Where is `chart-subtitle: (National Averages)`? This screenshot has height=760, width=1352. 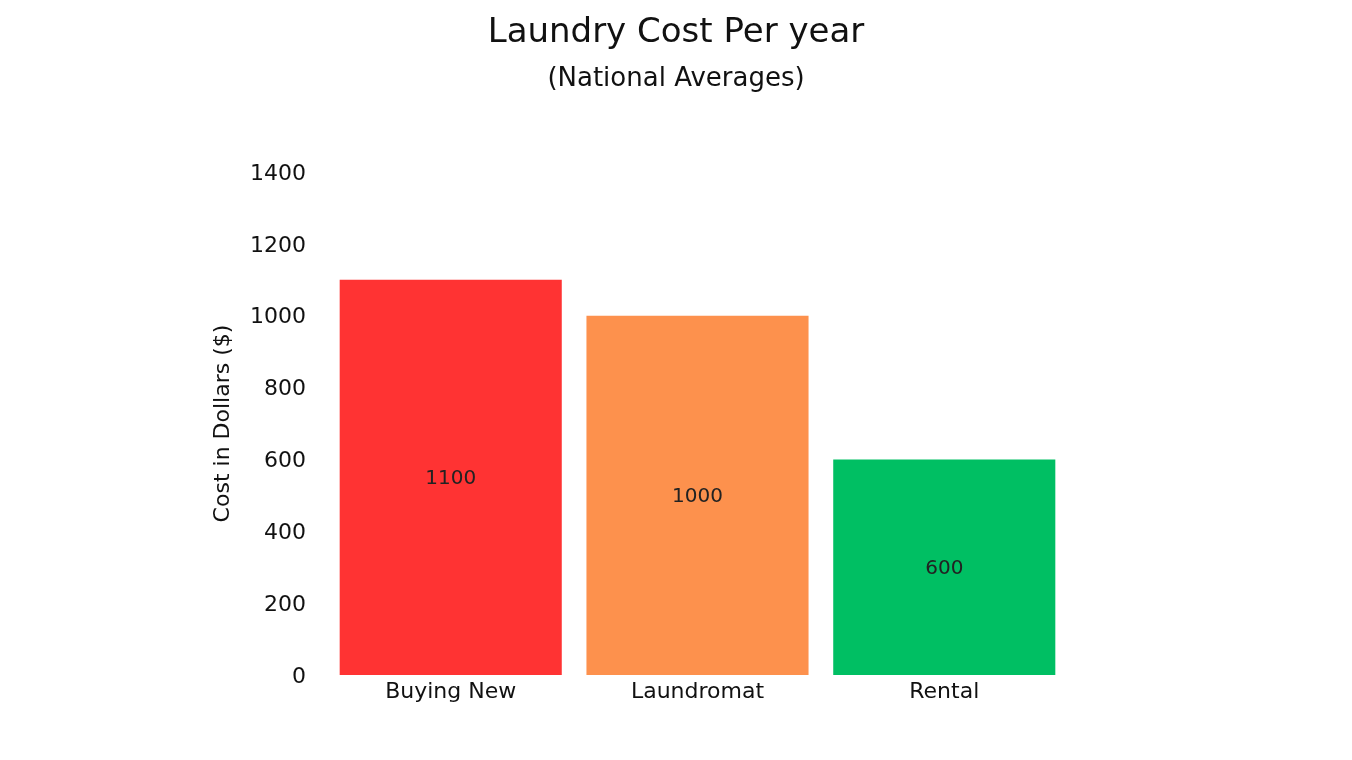
chart-subtitle: (National Averages) is located at coordinates (676, 77).